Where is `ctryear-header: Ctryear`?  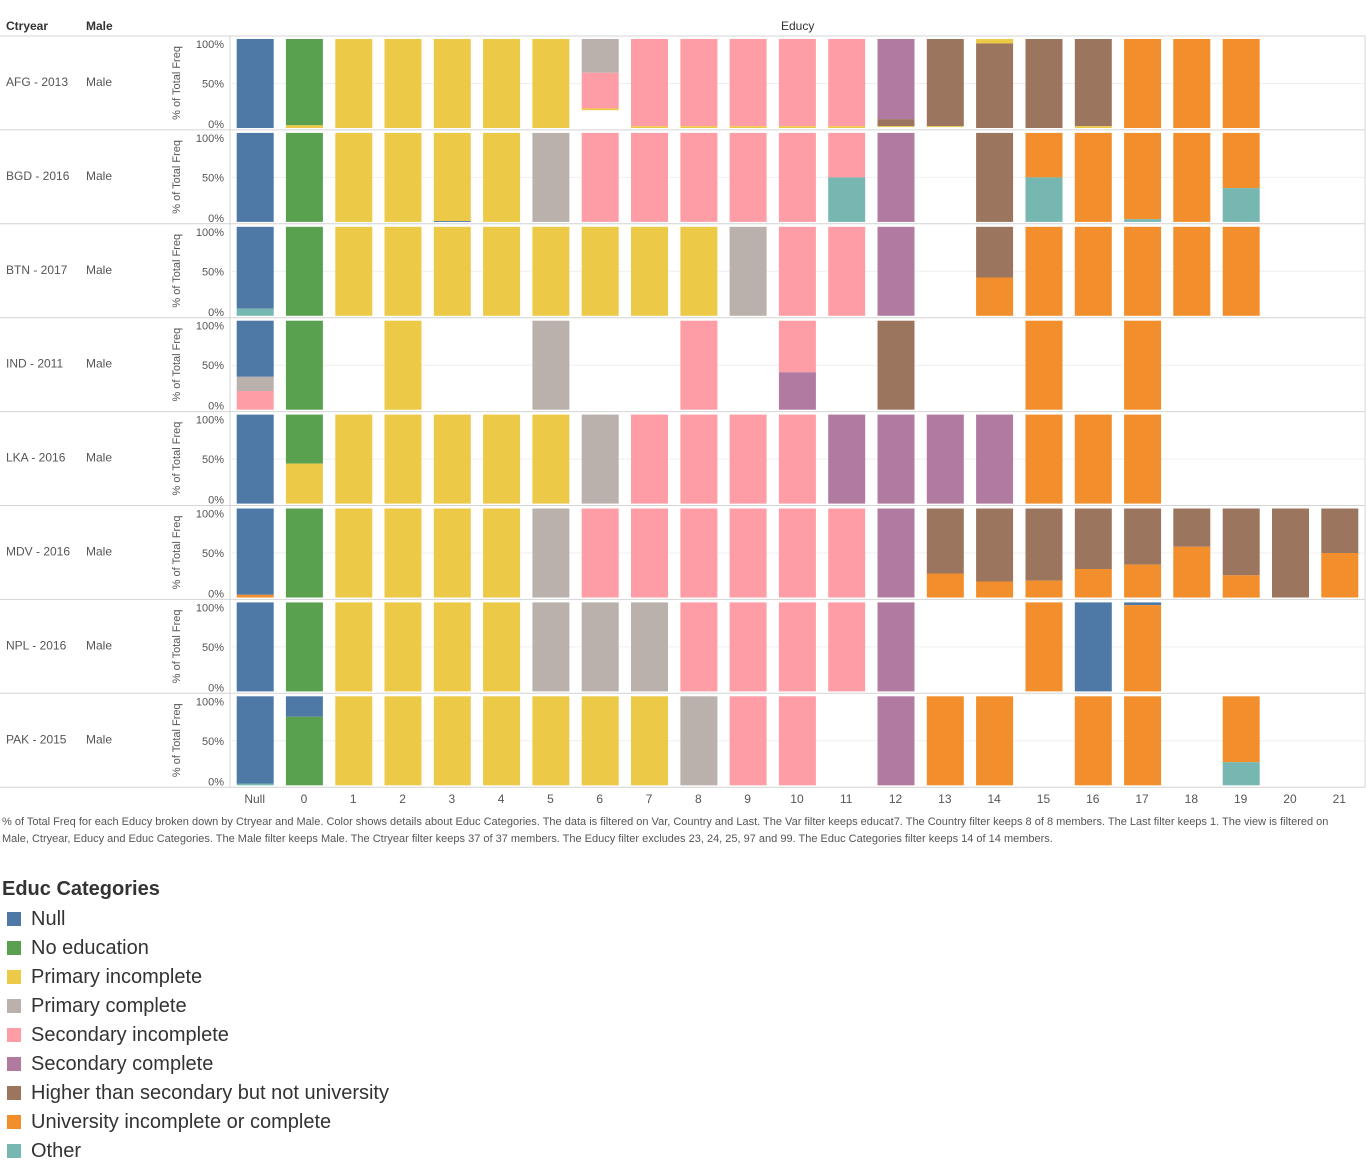
ctryear-header: Ctryear is located at coordinates (27, 26).